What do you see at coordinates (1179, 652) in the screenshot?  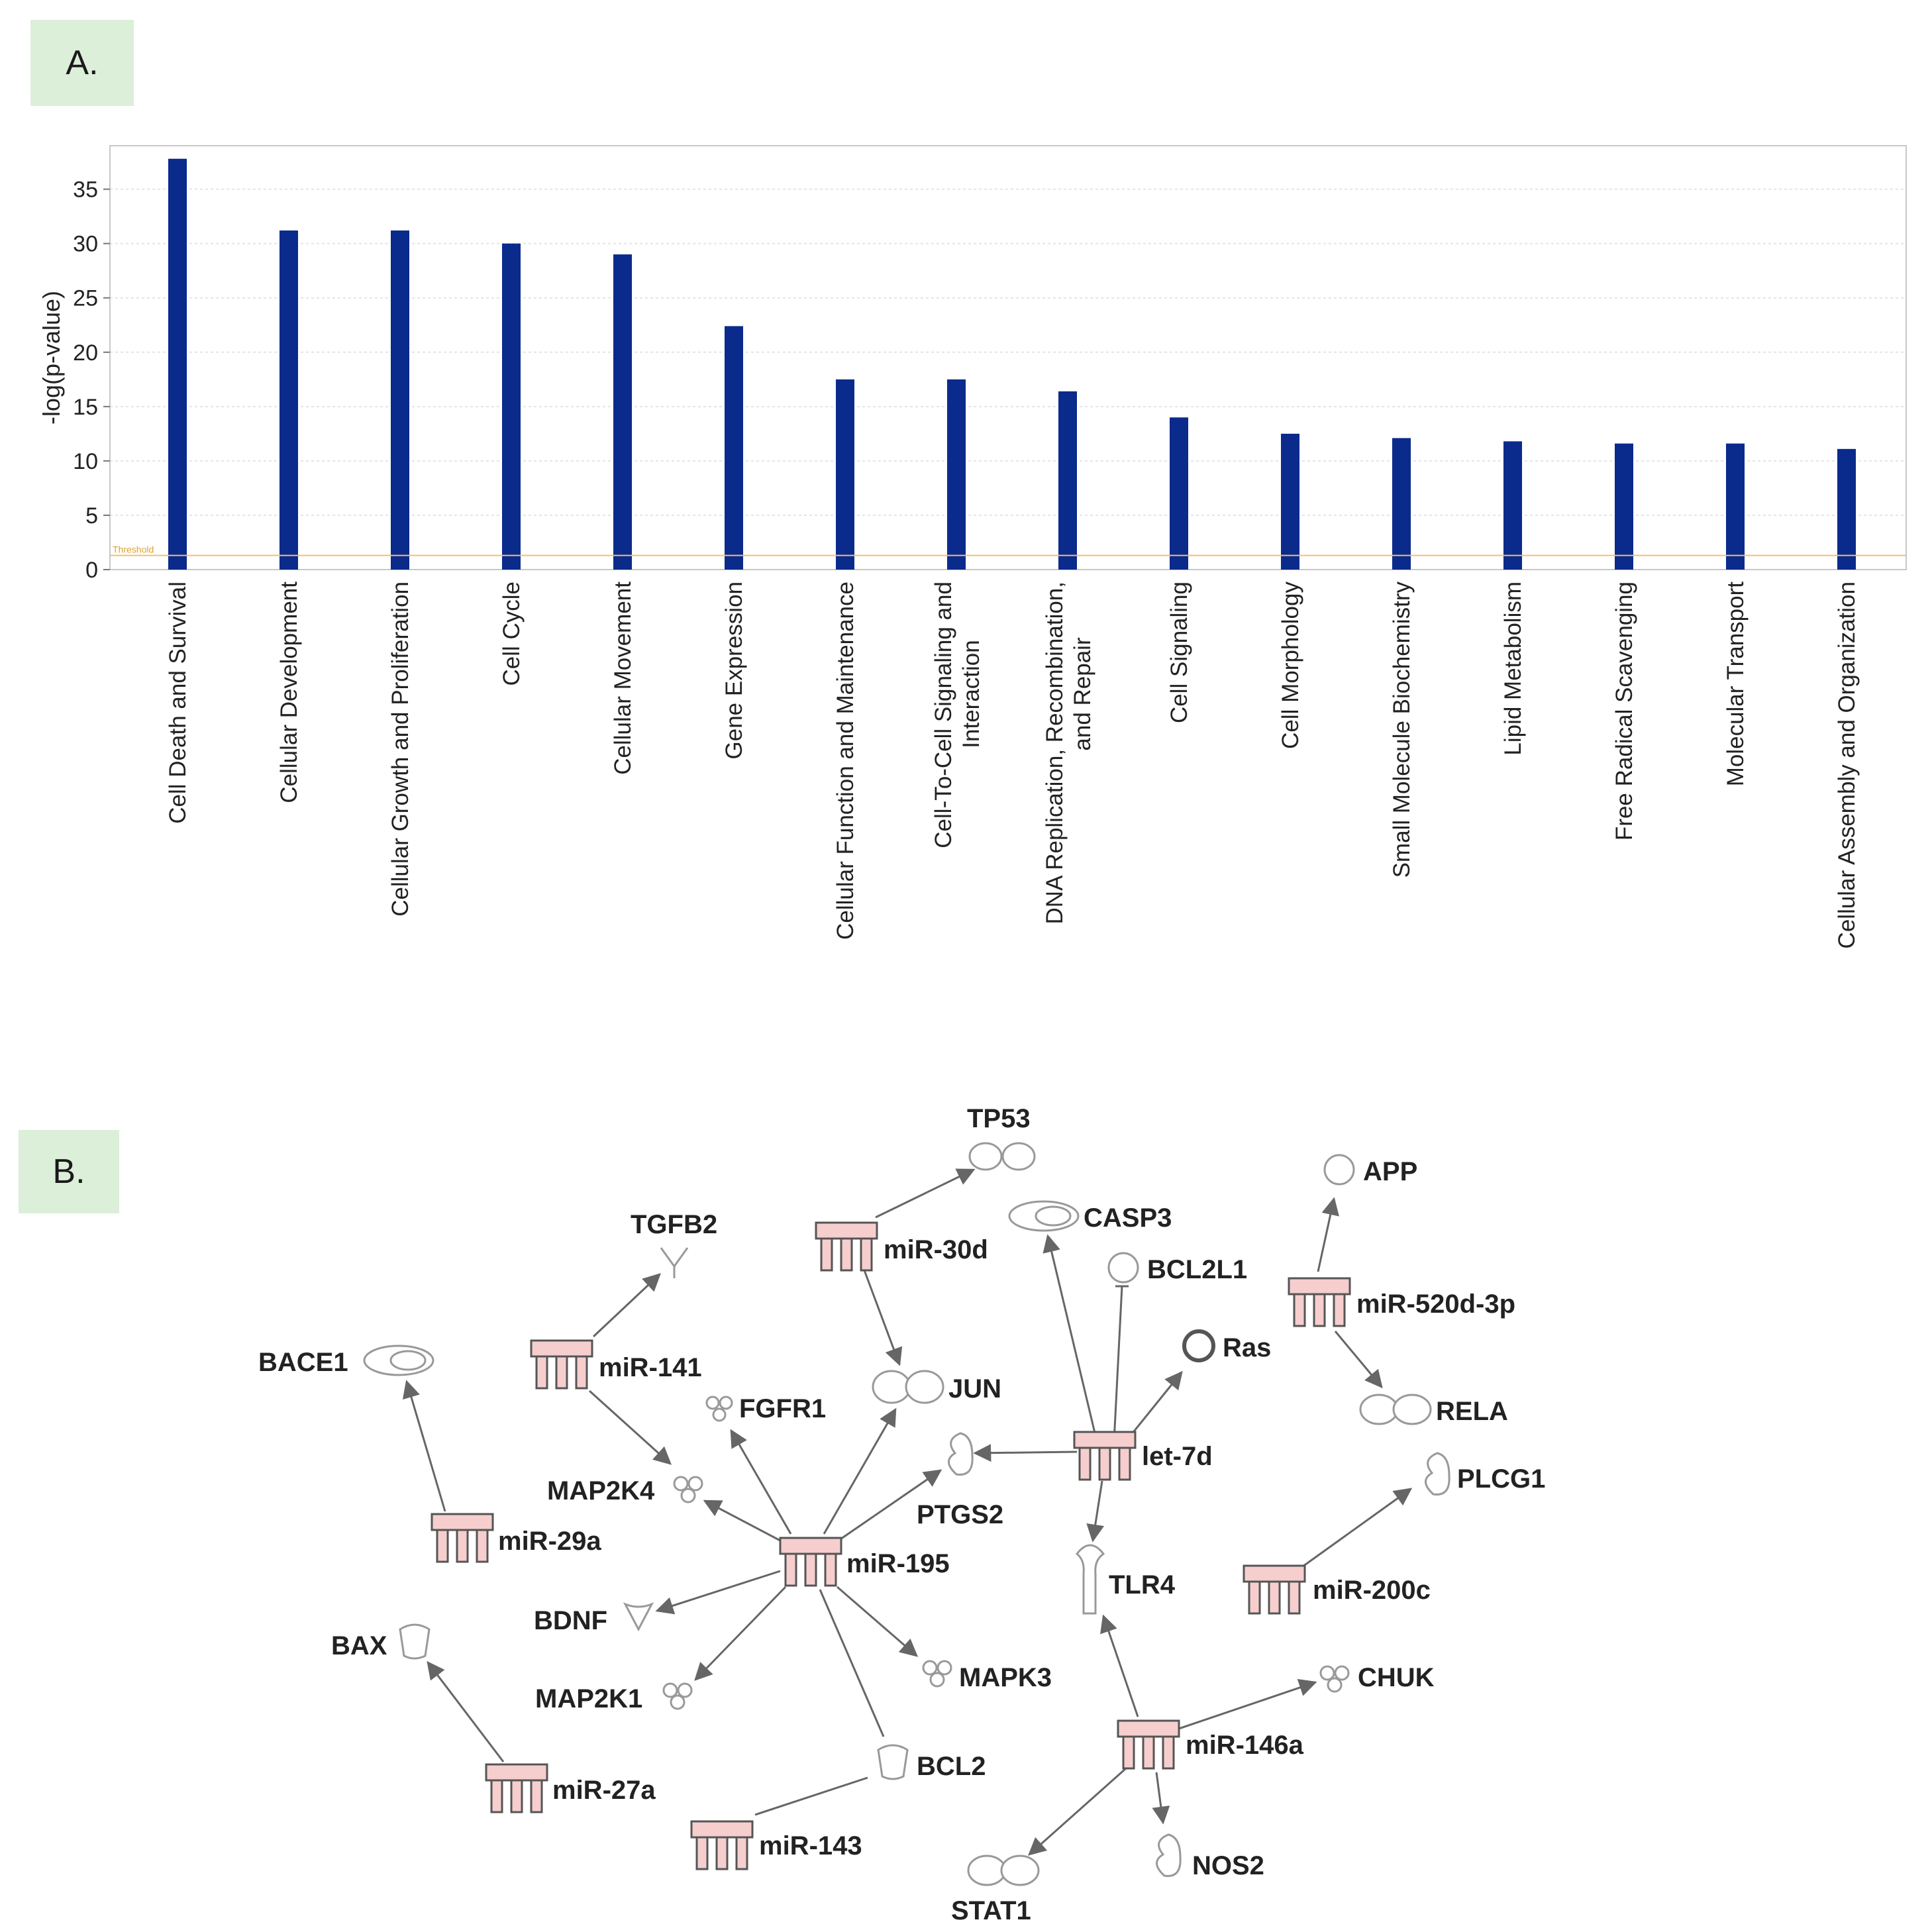 I see `x-tick-label: Cell Signaling` at bounding box center [1179, 652].